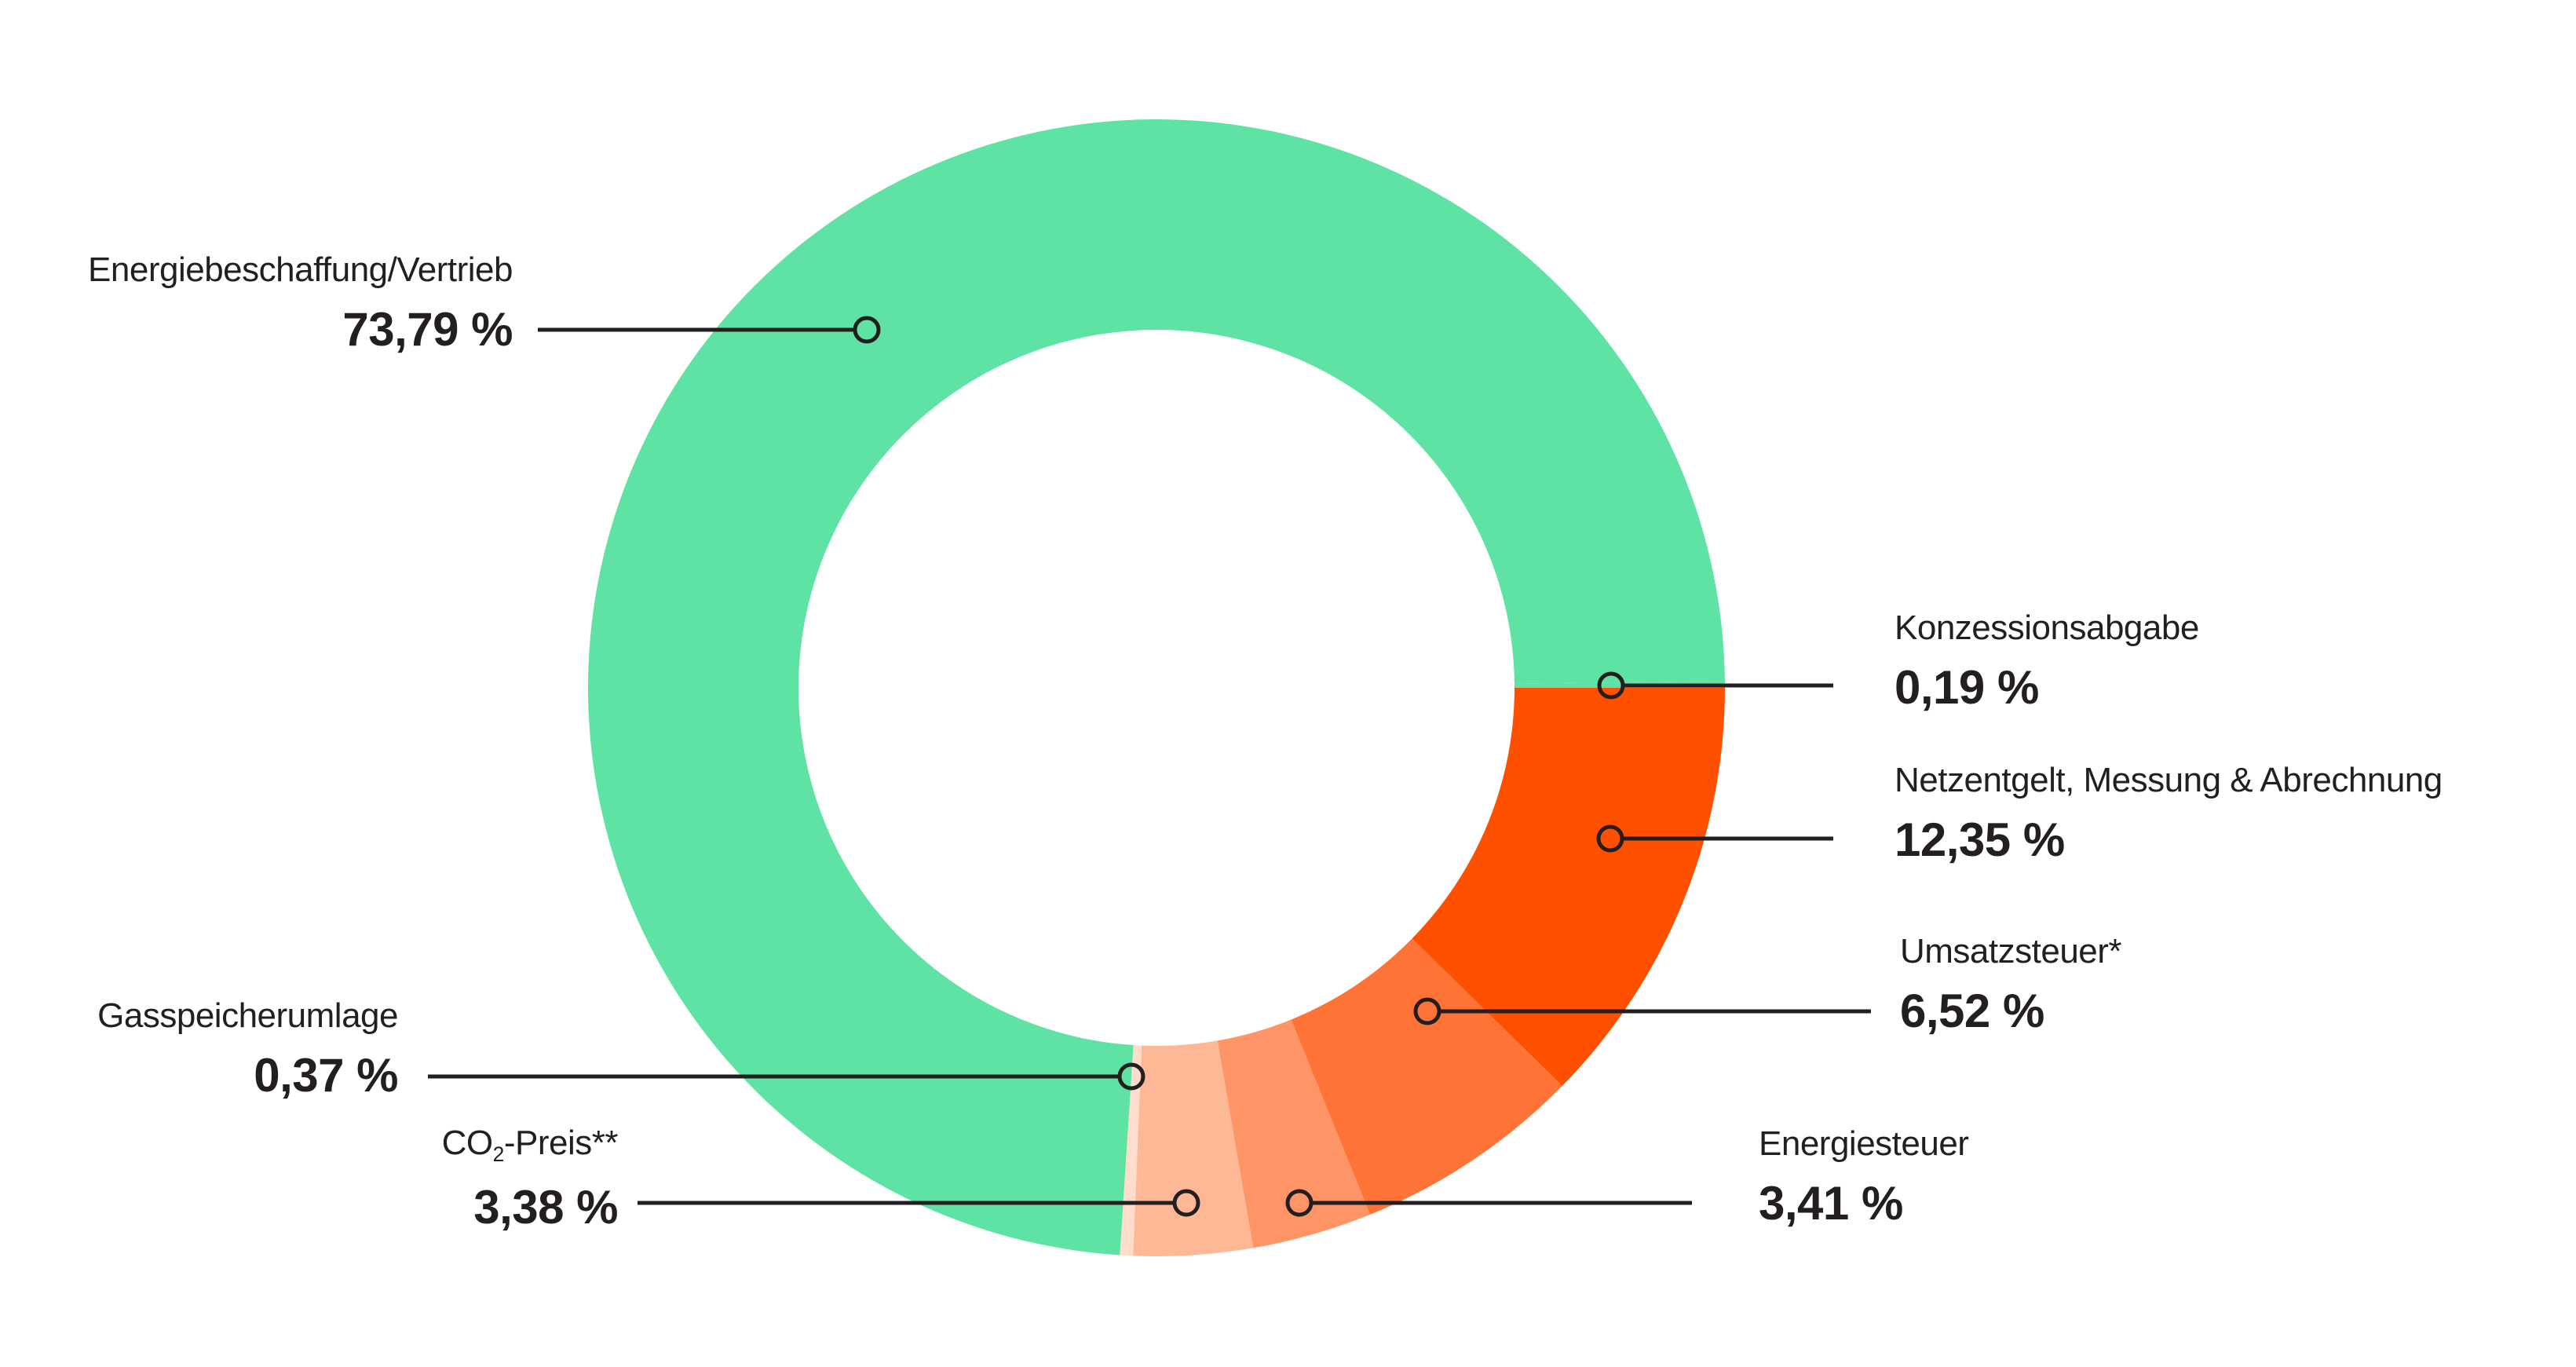 Image resolution: width=2576 pixels, height=1367 pixels. I want to click on marker-konzession, so click(1611, 685).